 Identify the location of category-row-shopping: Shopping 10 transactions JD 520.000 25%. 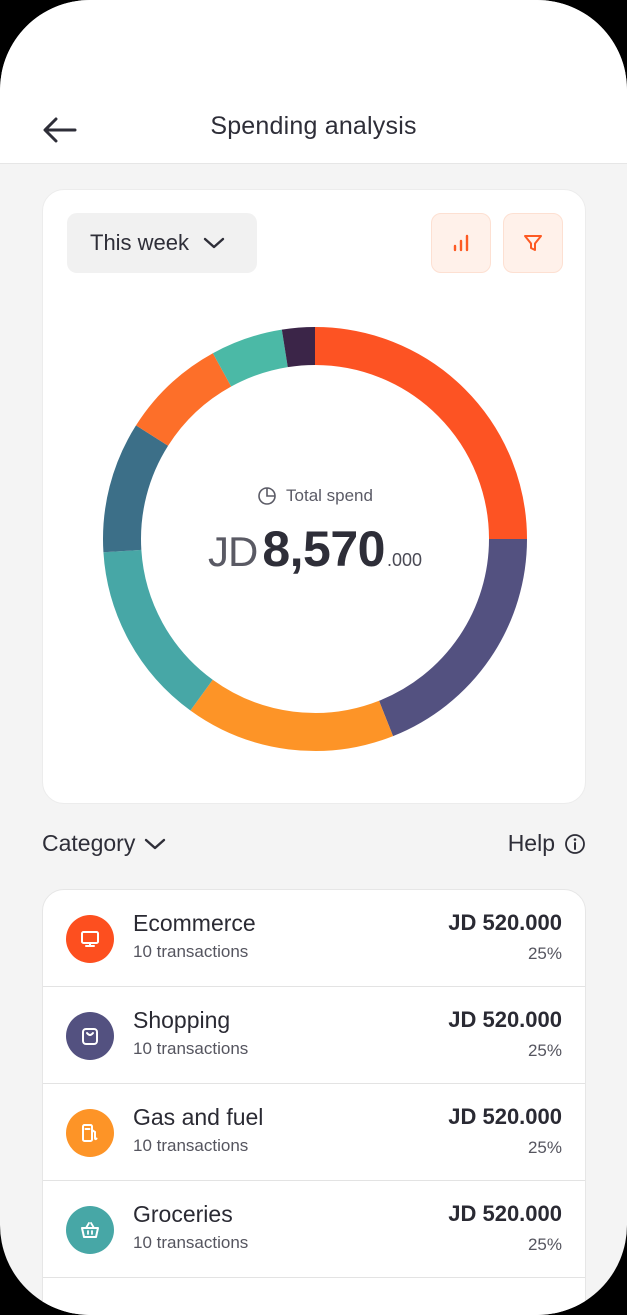
(314, 1035).